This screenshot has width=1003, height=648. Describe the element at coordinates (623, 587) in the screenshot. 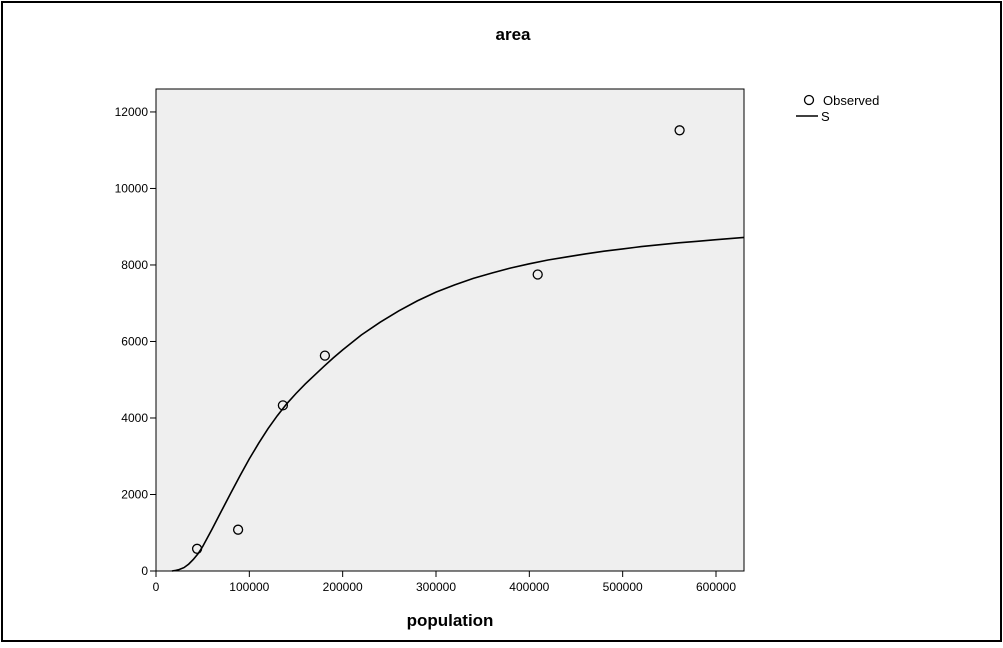

I see `x-tick-label: 500000` at that location.